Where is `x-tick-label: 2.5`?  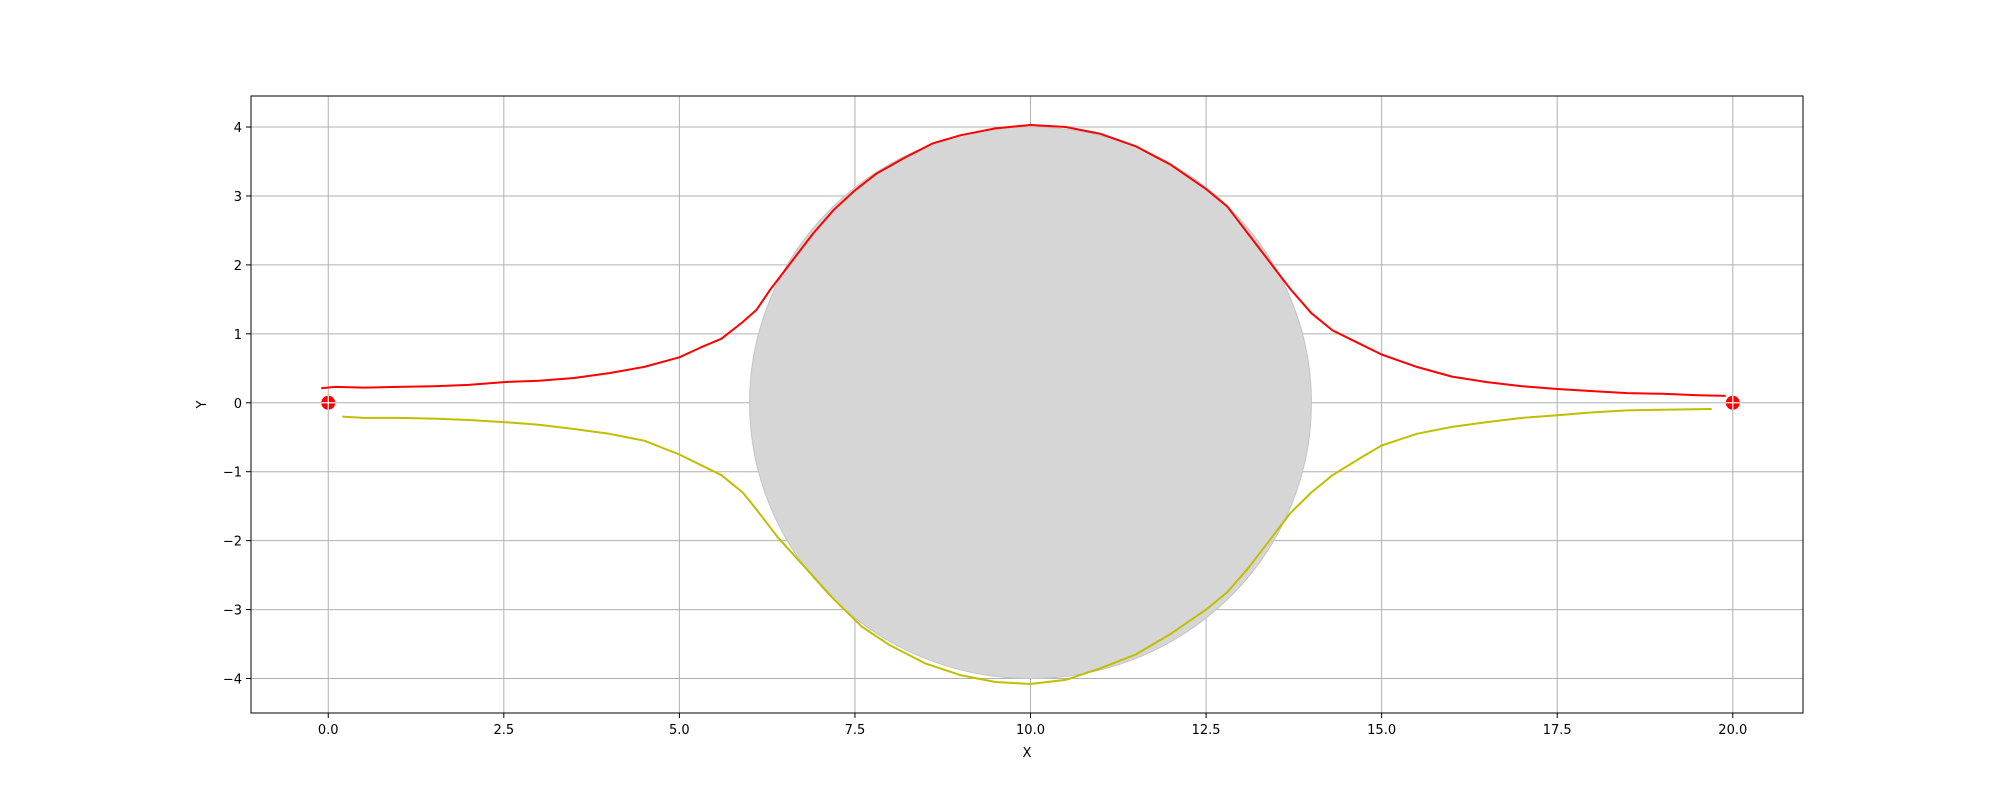
x-tick-label: 2.5 is located at coordinates (503, 730).